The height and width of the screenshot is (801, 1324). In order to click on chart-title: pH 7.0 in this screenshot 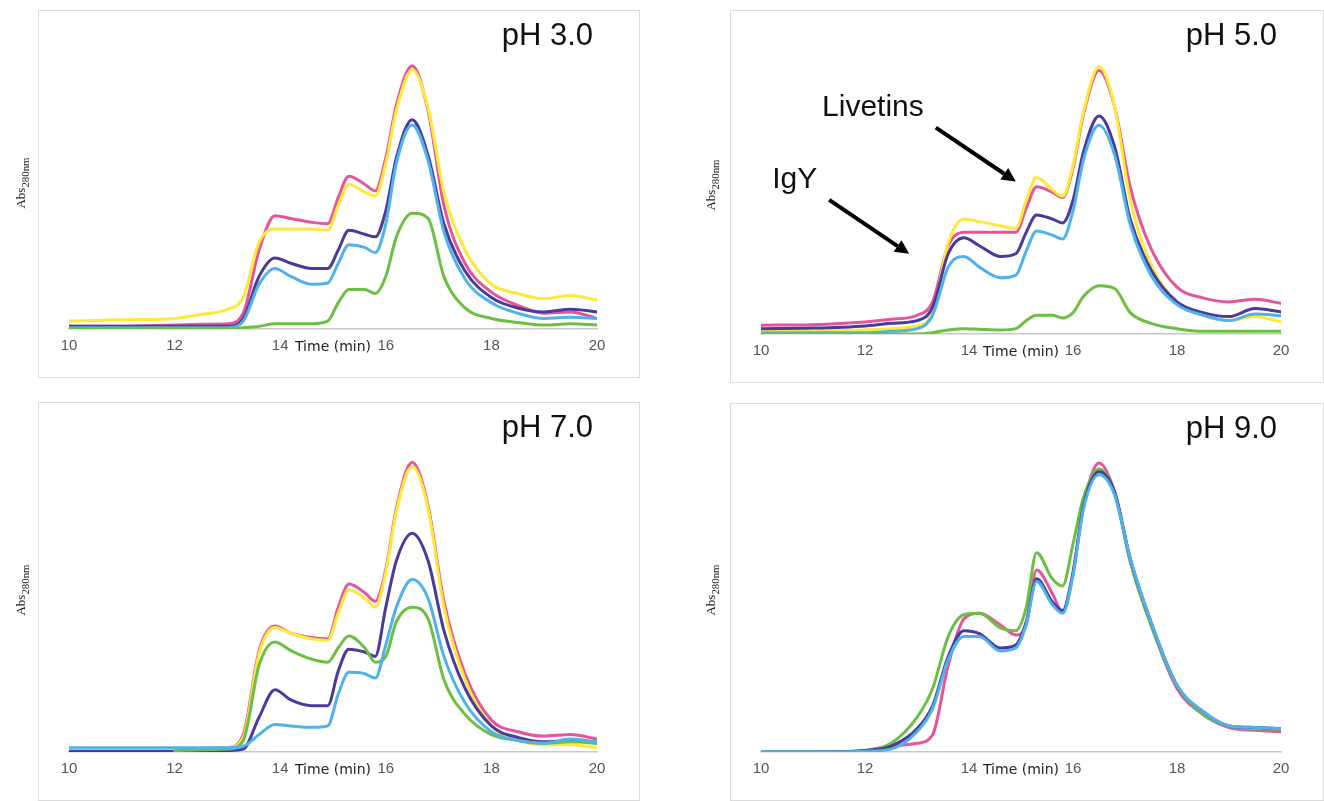, I will do `click(547, 427)`.